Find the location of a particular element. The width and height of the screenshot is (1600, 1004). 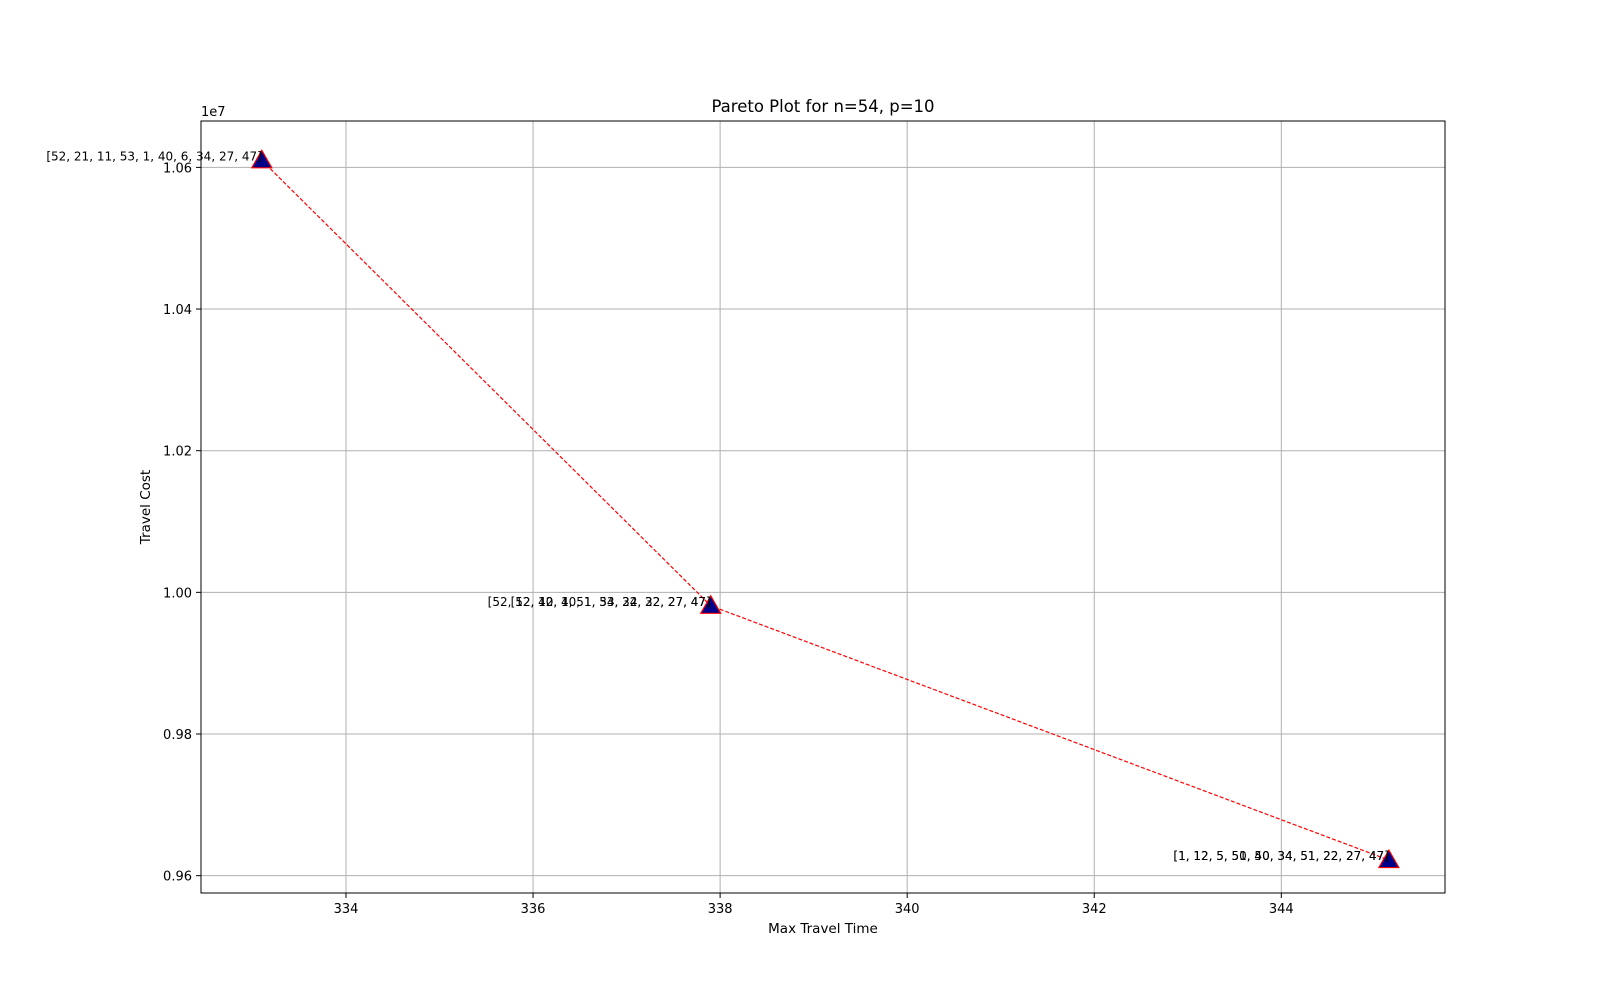

x-tick-label: 340 is located at coordinates (907, 909).